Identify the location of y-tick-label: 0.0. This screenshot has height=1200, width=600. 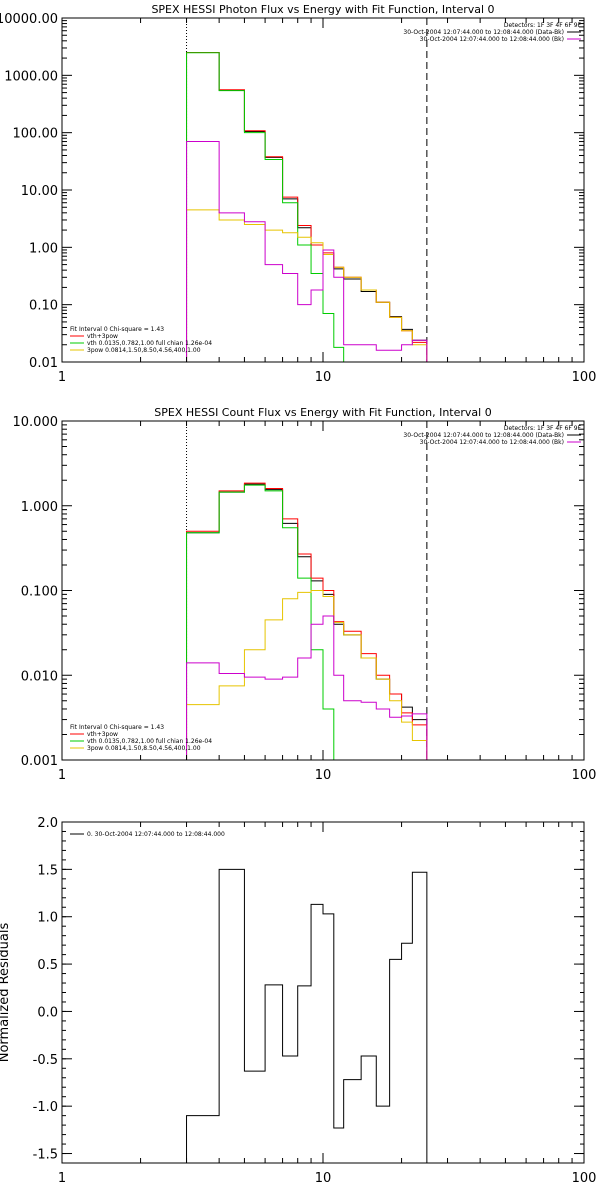
(47, 1012).